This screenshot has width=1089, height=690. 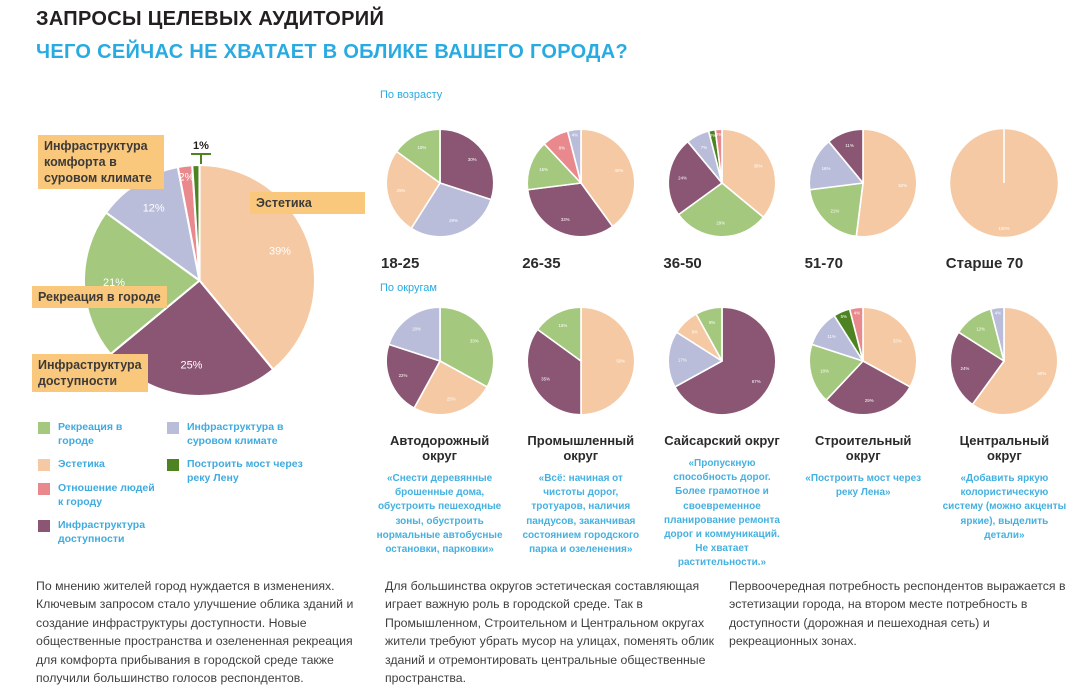 I want to click on age-label-51-70: 51-70, so click(x=823, y=263).